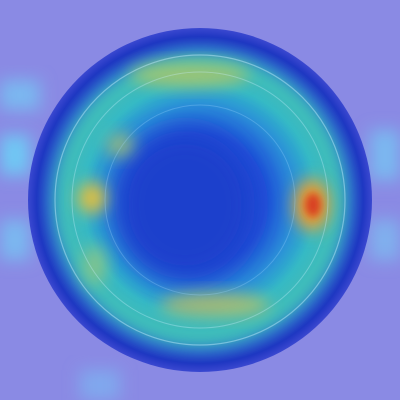 The image size is (400, 400). Describe the element at coordinates (313, 205) in the screenshot. I see `hot-right-core` at that location.